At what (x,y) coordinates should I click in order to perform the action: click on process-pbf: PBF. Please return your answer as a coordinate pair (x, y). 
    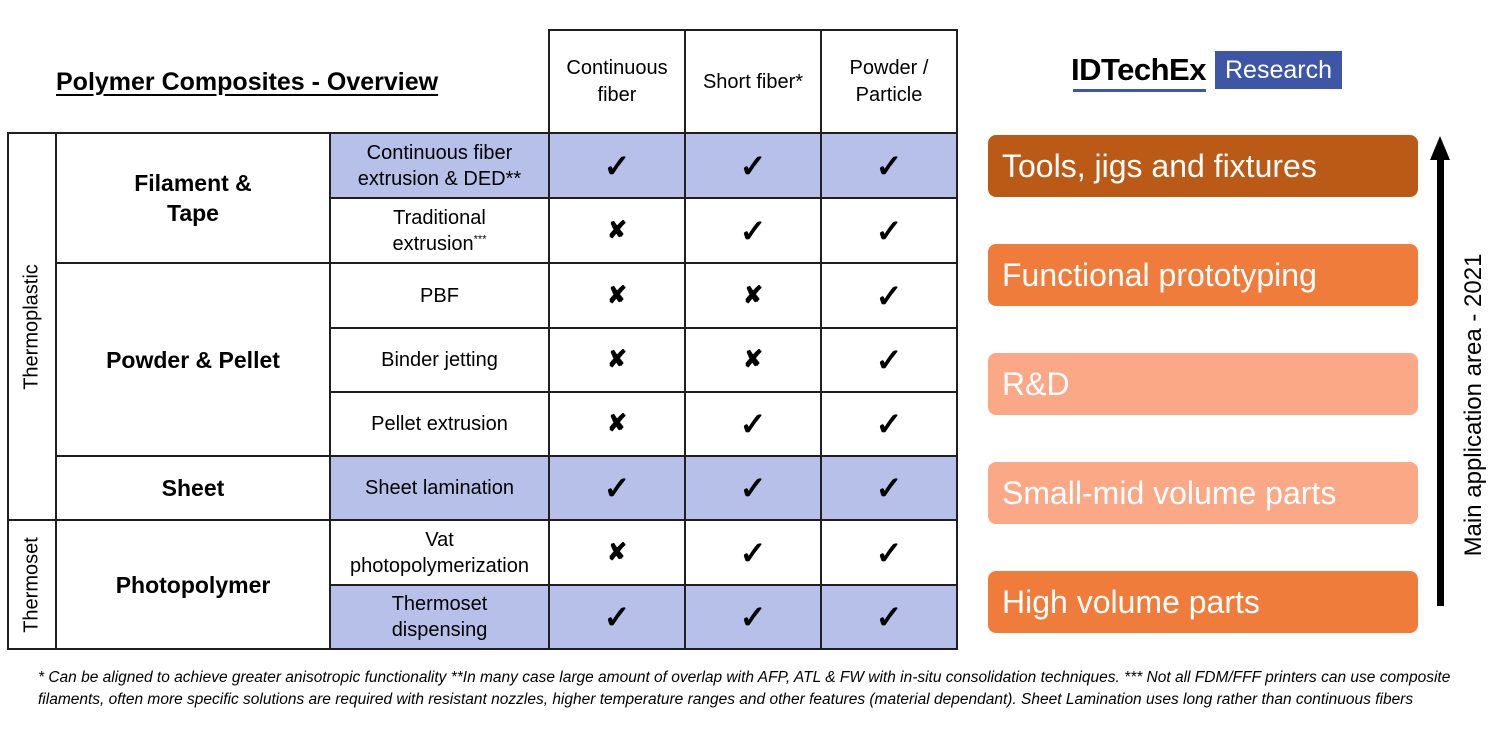
    Looking at the image, I should click on (439, 295).